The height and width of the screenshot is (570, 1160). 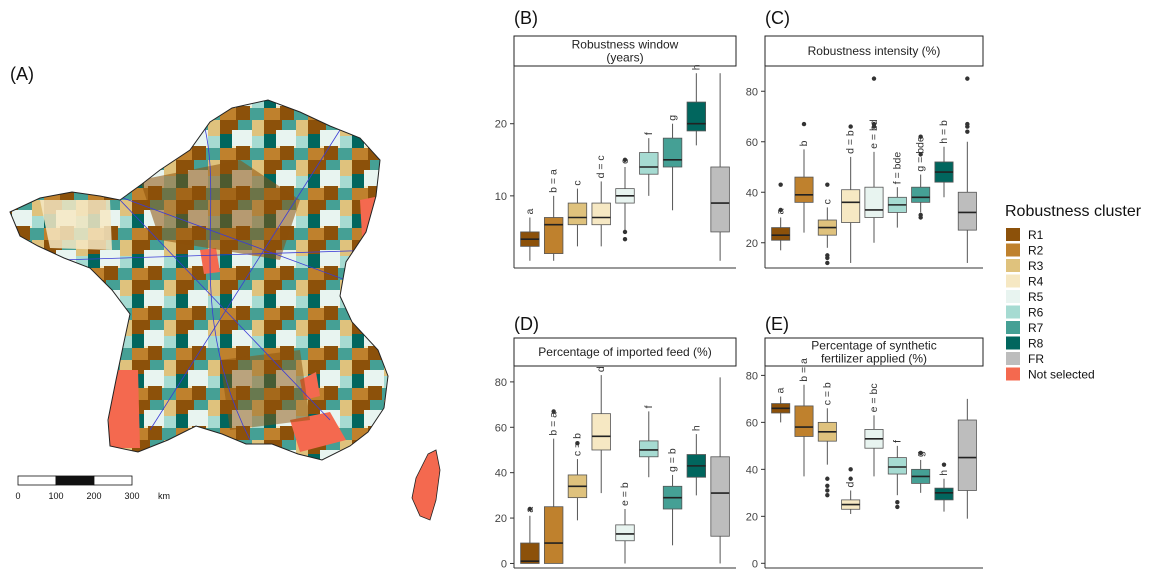 What do you see at coordinates (577, 182) in the screenshot?
I see `significance-label: c` at bounding box center [577, 182].